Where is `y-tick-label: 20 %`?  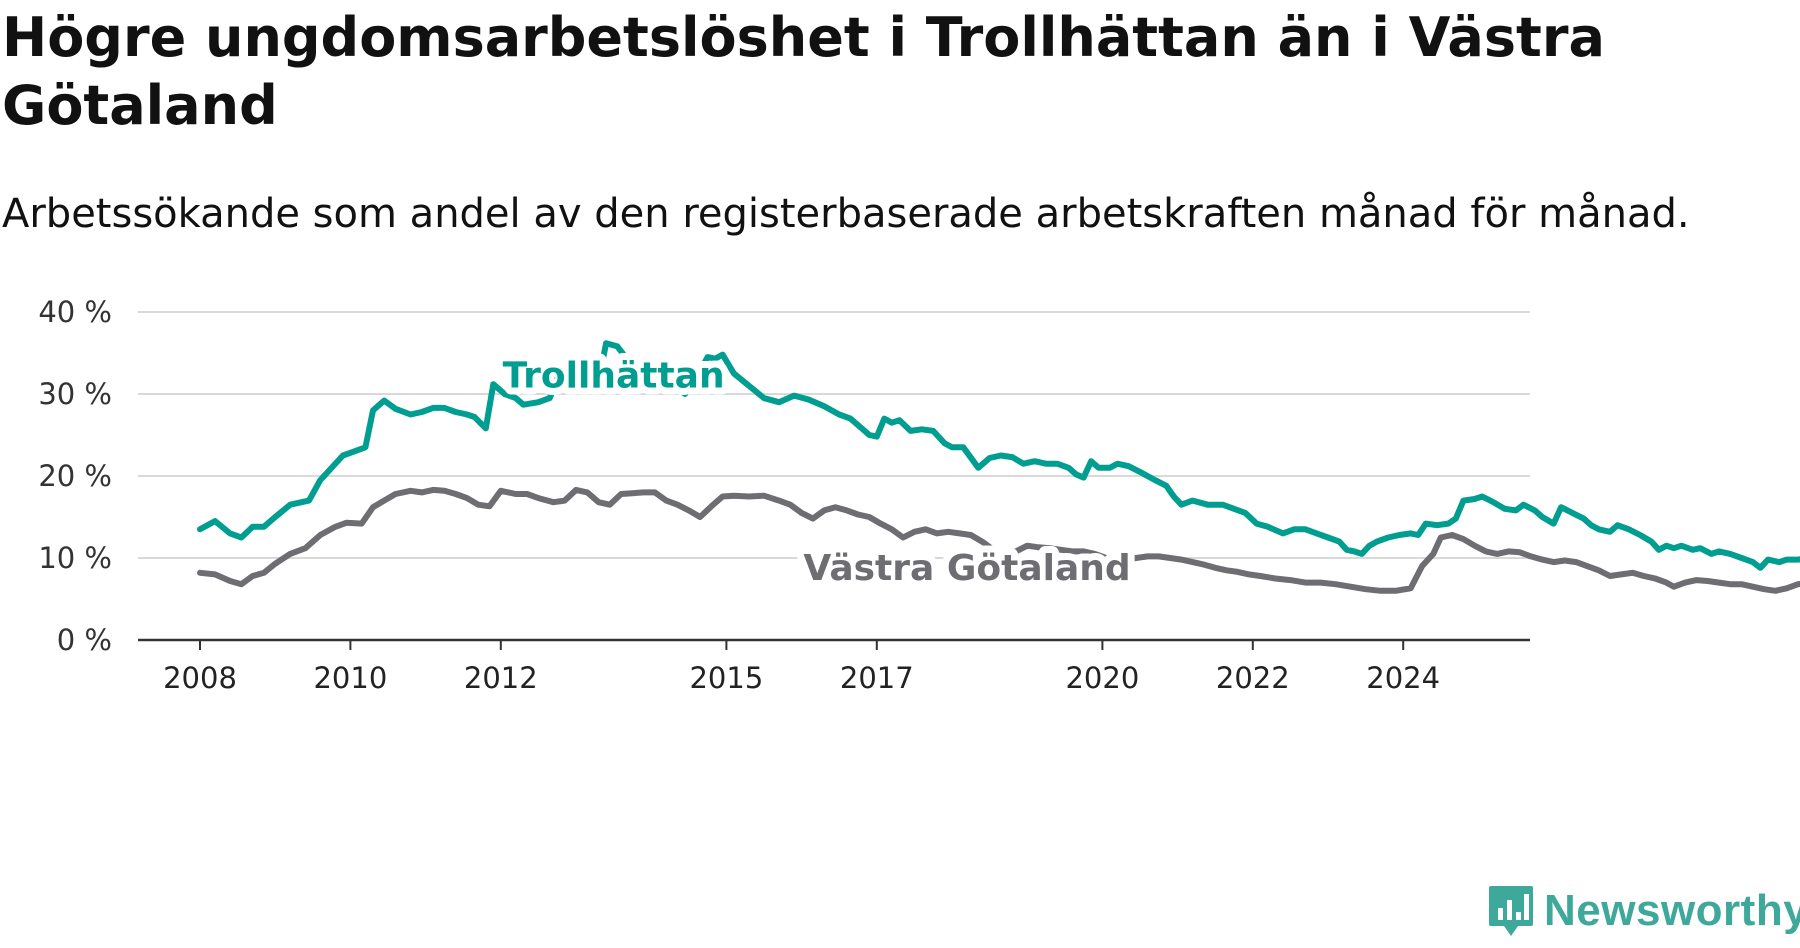 y-tick-label: 20 % is located at coordinates (75, 476).